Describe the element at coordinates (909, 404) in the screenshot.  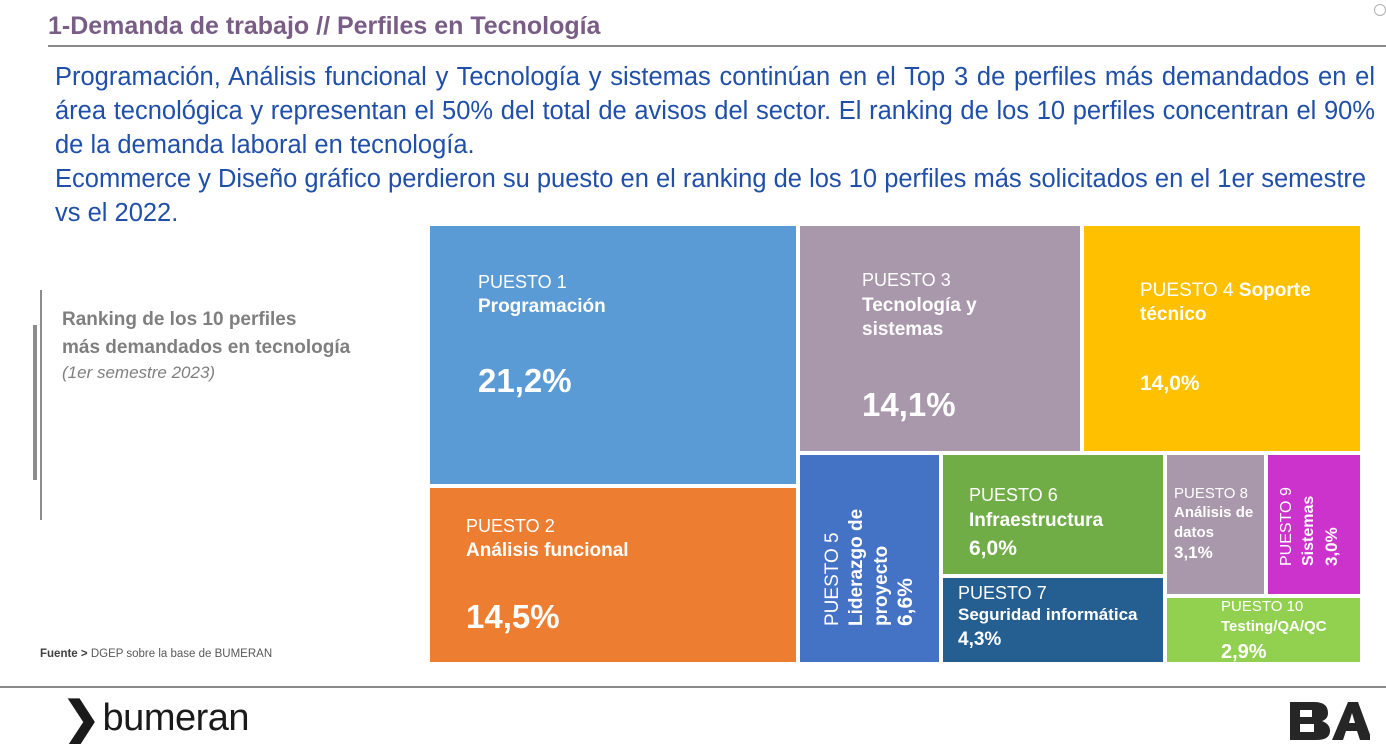
I see `tile-3-value: 14,1%` at that location.